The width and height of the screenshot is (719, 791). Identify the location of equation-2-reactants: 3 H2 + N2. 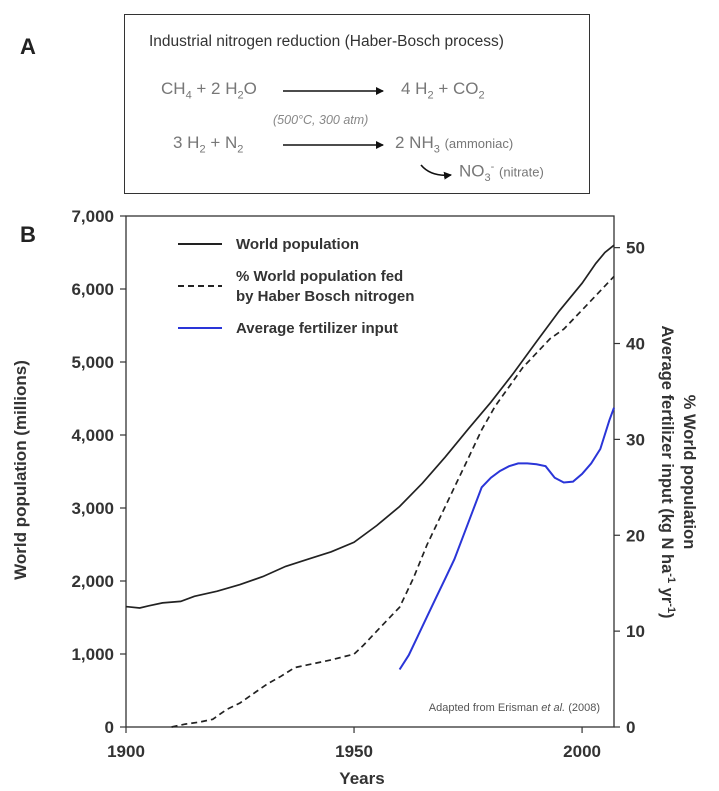
(208, 144).